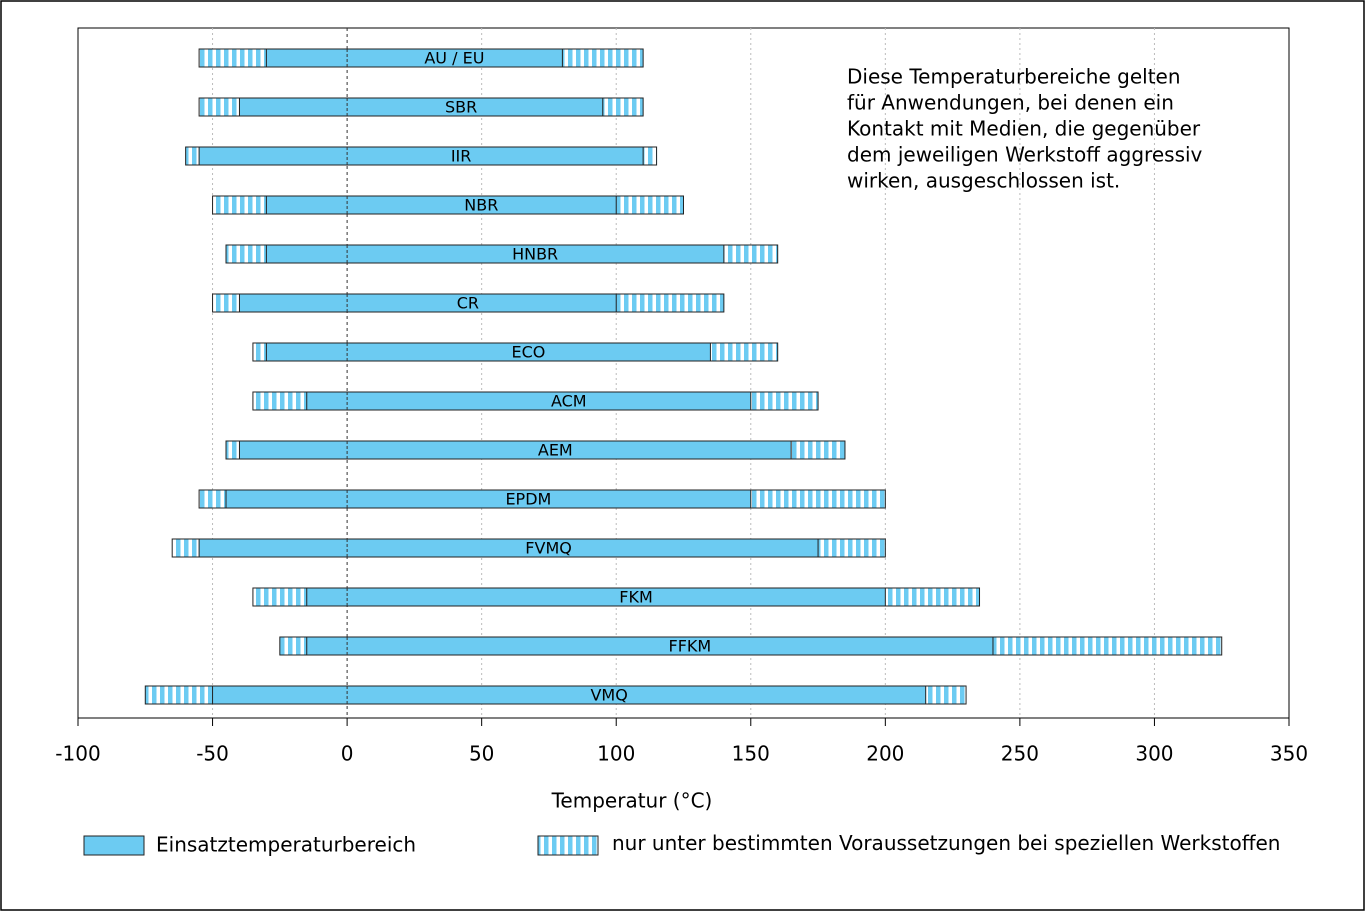  I want to click on category-label: AEM, so click(555, 450).